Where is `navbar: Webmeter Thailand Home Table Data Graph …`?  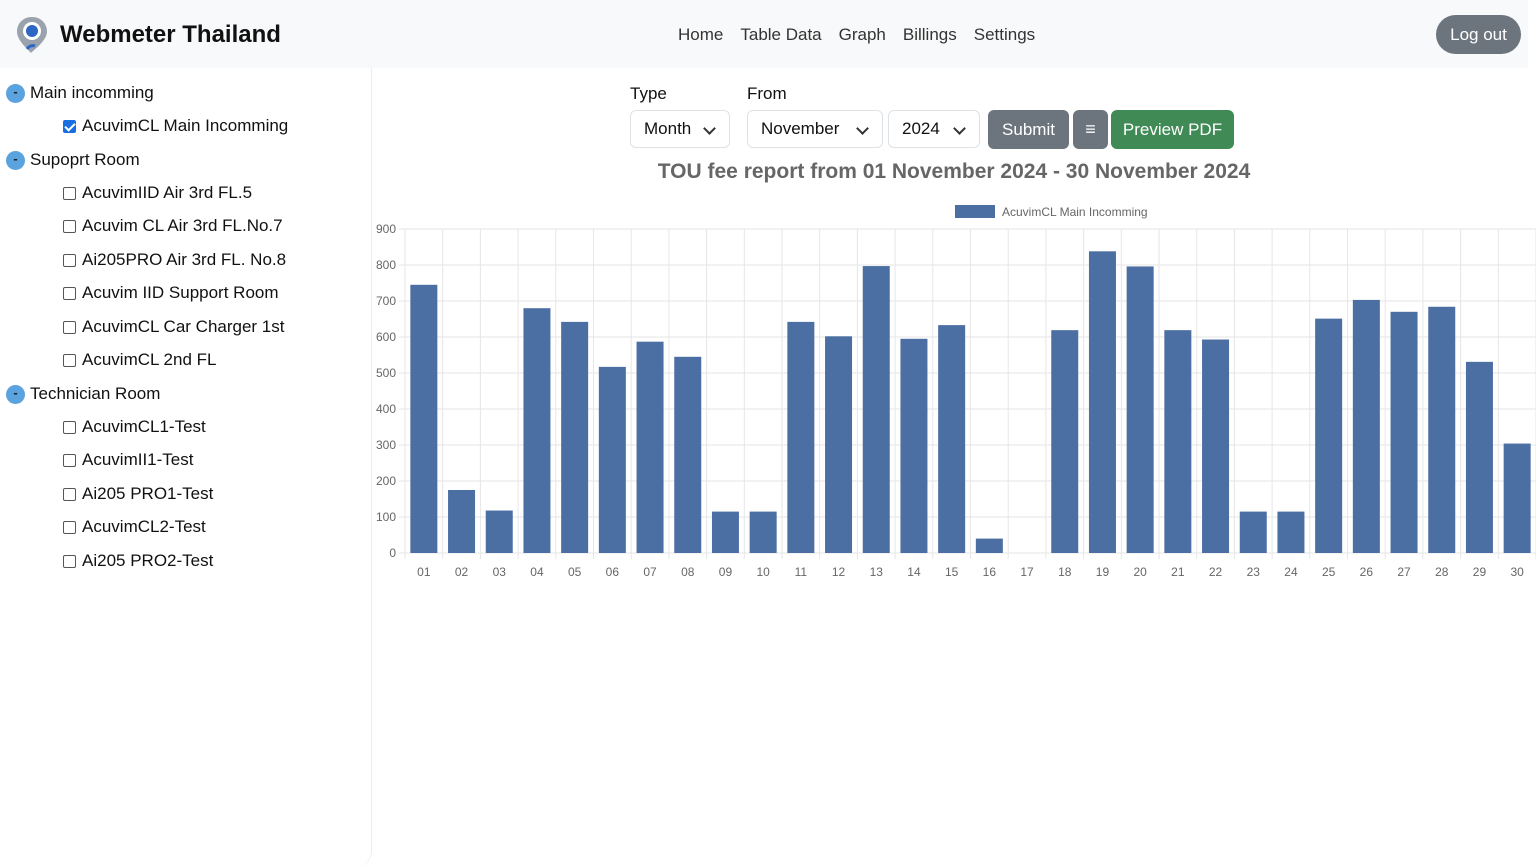 navbar: Webmeter Thailand Home Table Data Graph … is located at coordinates (764, 34).